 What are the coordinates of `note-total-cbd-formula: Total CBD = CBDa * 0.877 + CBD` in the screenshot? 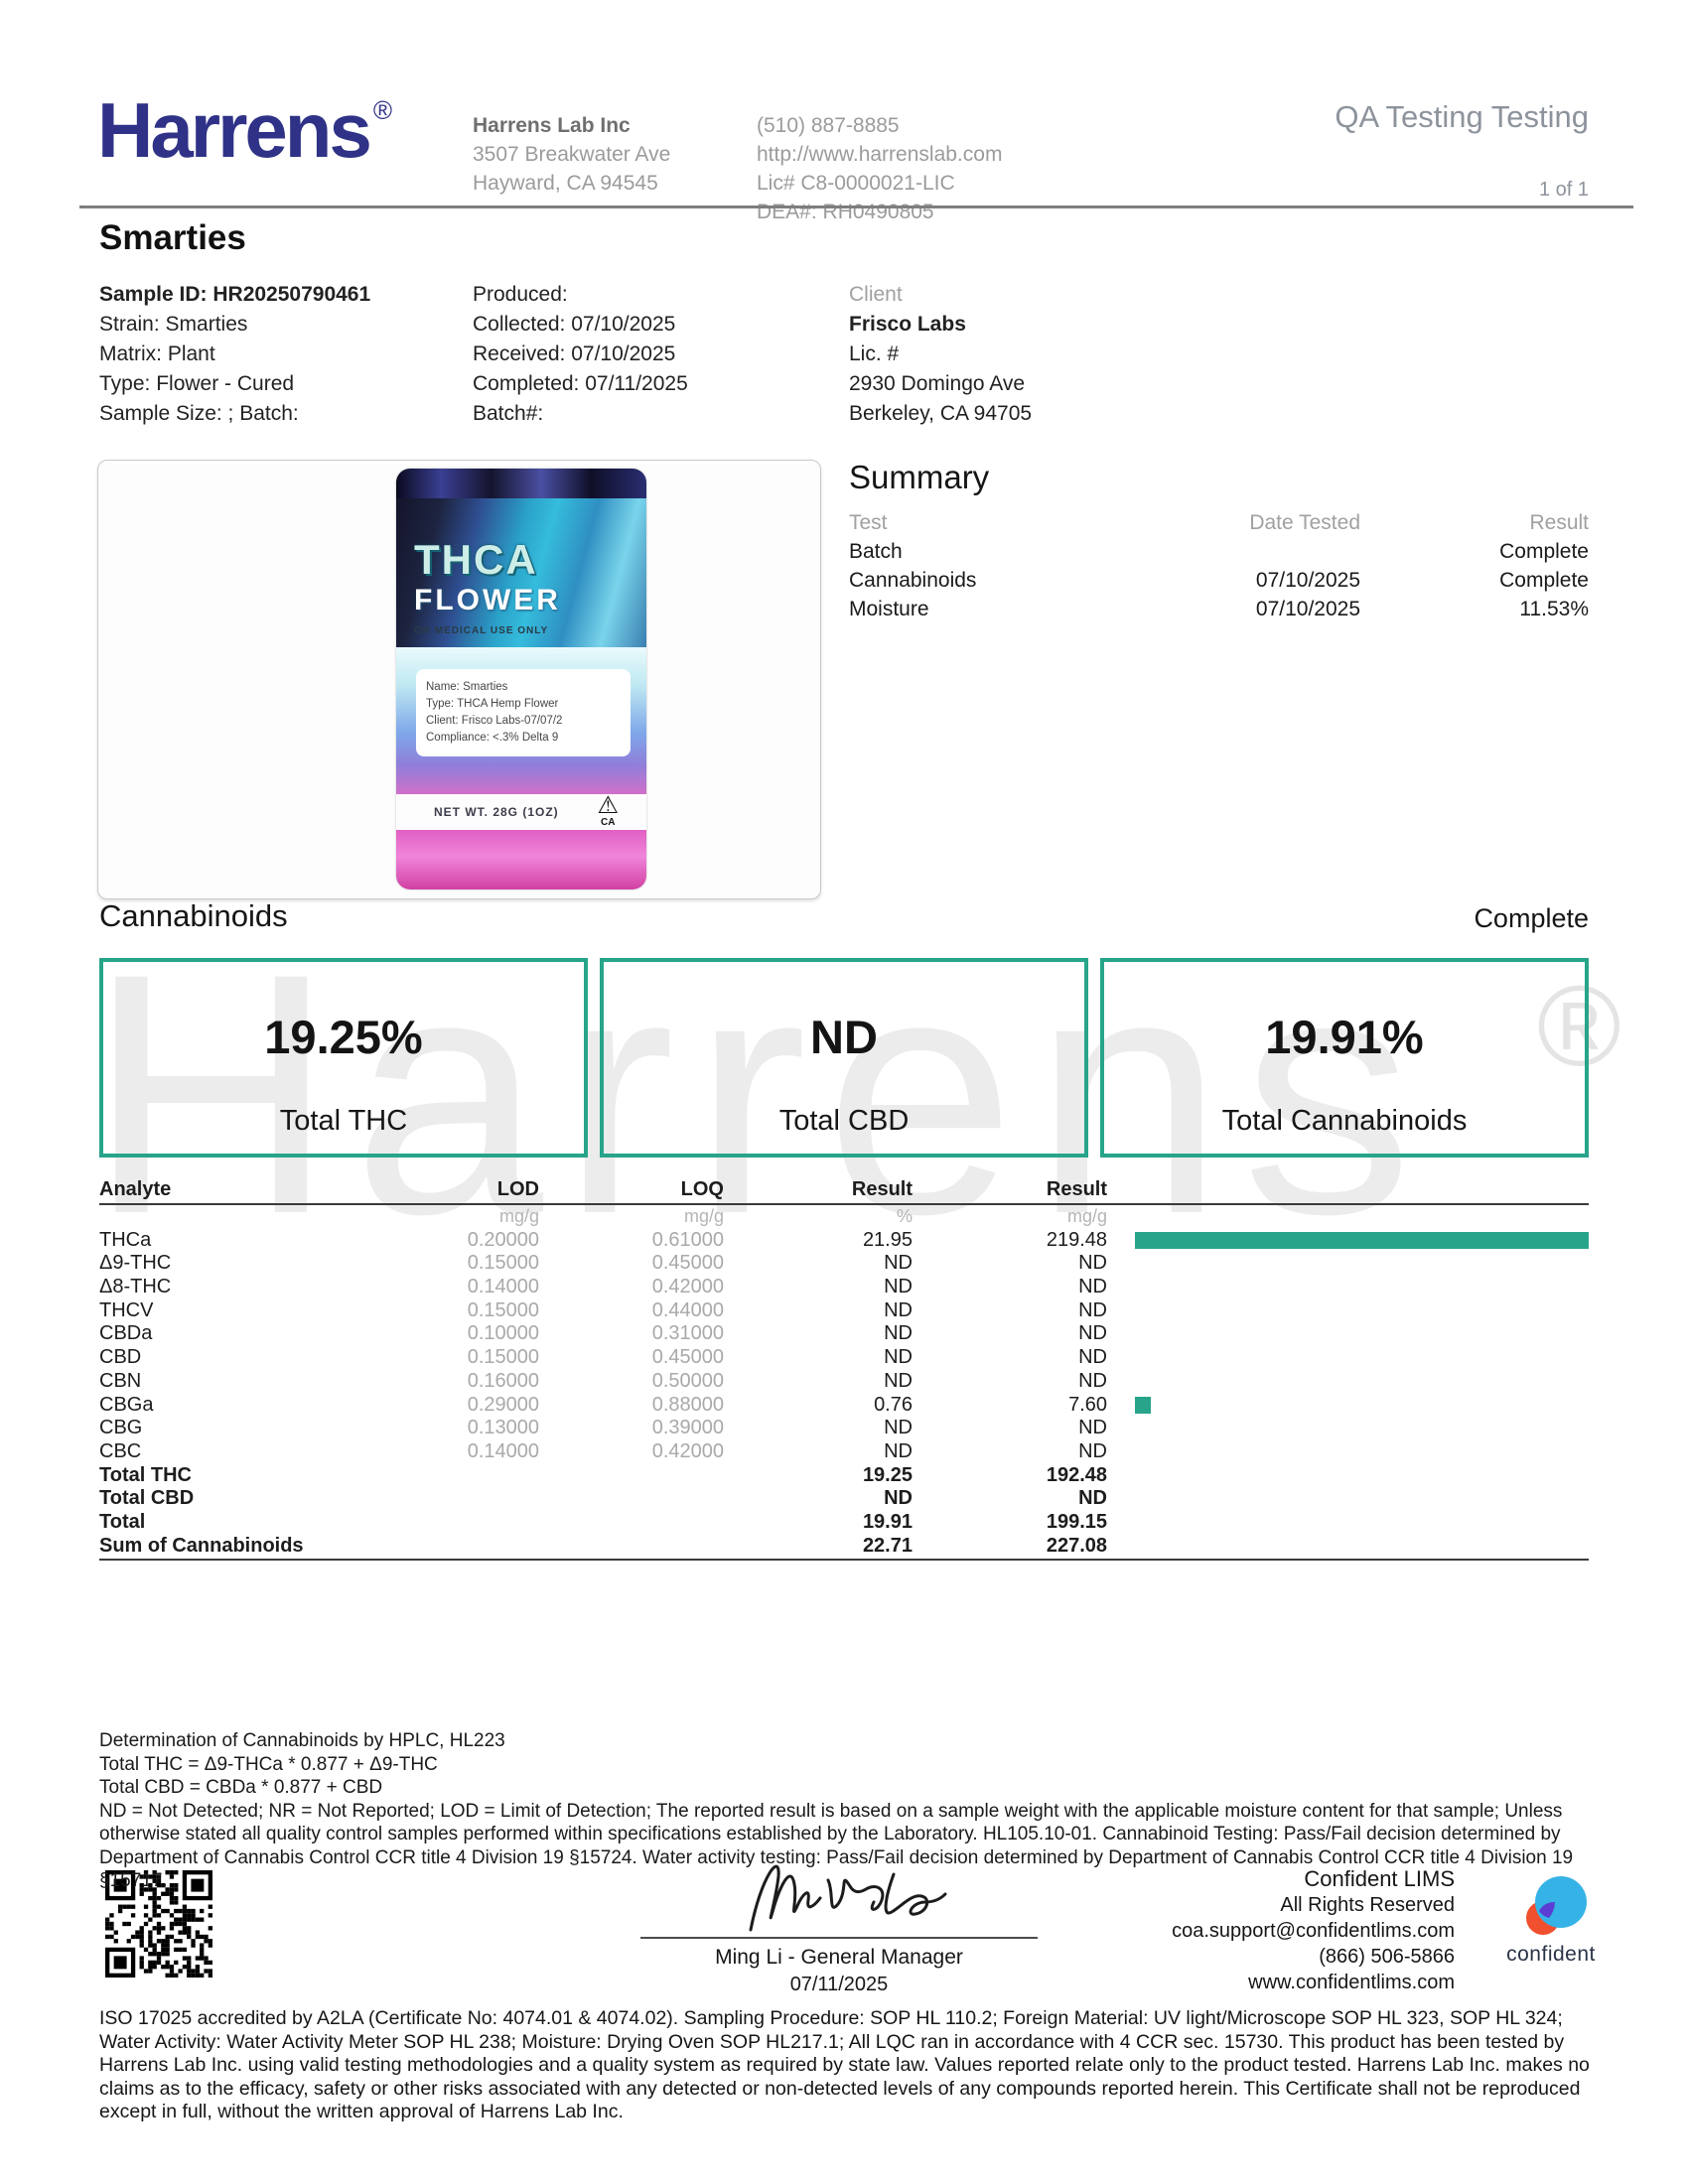 It's located at (241, 1787).